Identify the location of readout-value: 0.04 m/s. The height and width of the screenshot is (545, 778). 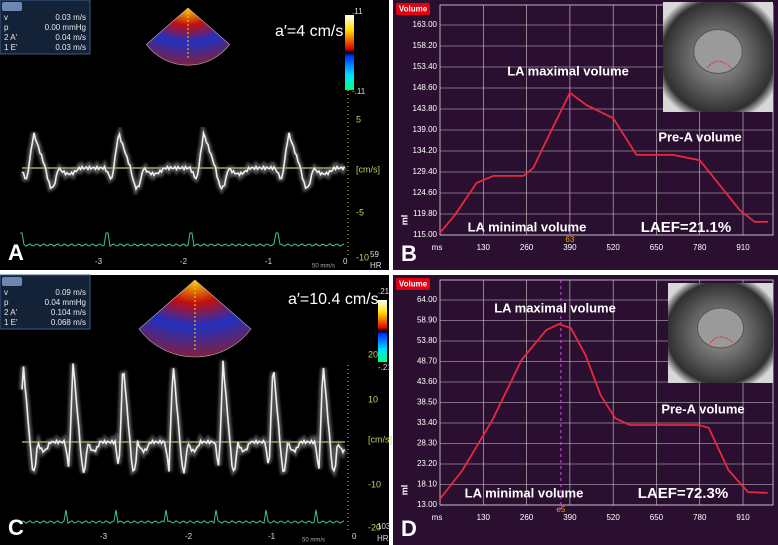
(70, 37).